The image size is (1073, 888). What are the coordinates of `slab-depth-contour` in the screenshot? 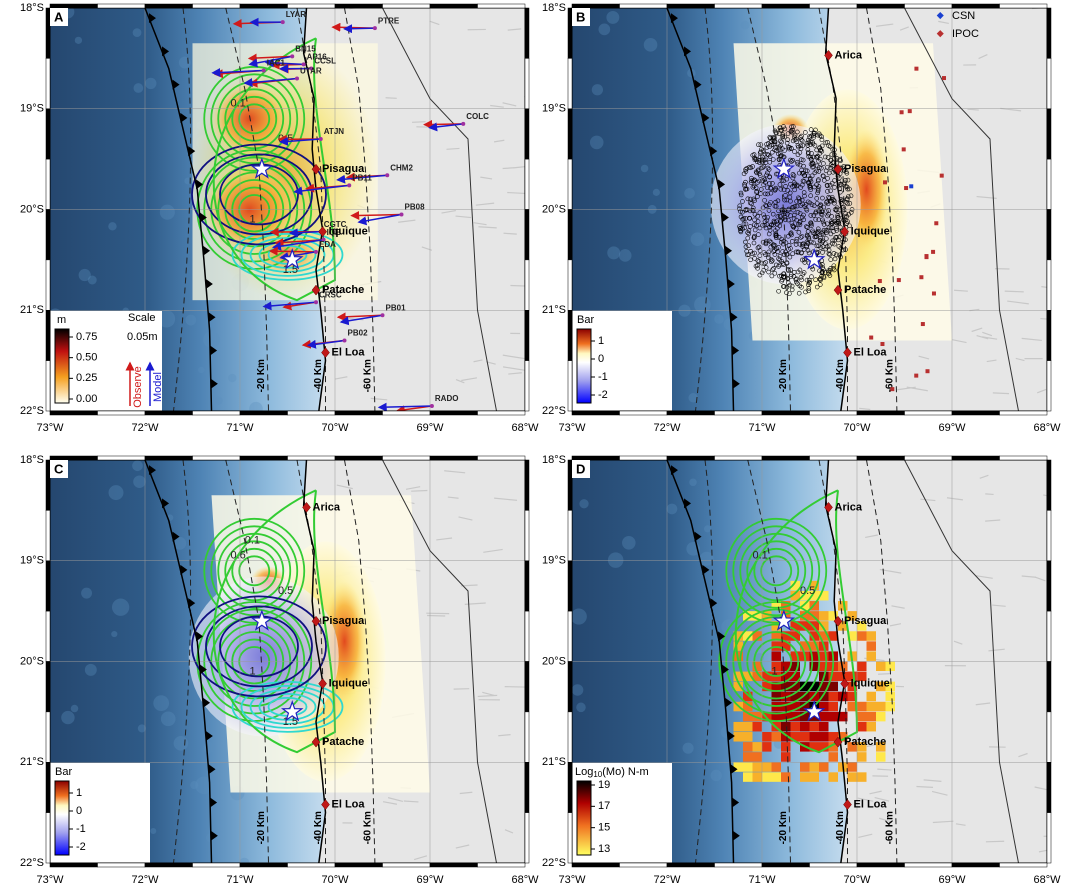 It's located at (833, 661).